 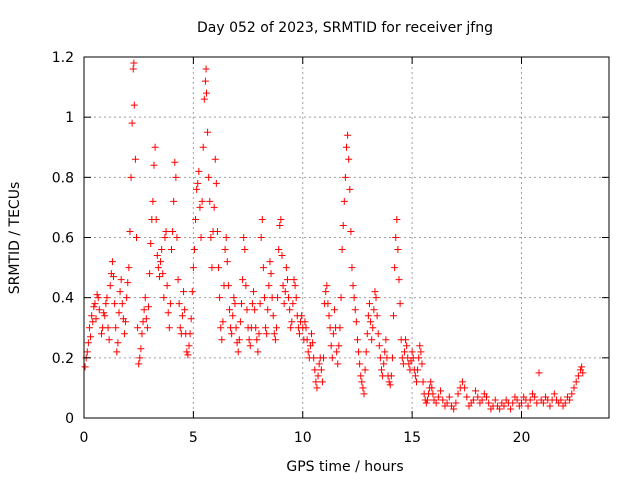 I want to click on x-tick-label: 15, so click(x=412, y=438).